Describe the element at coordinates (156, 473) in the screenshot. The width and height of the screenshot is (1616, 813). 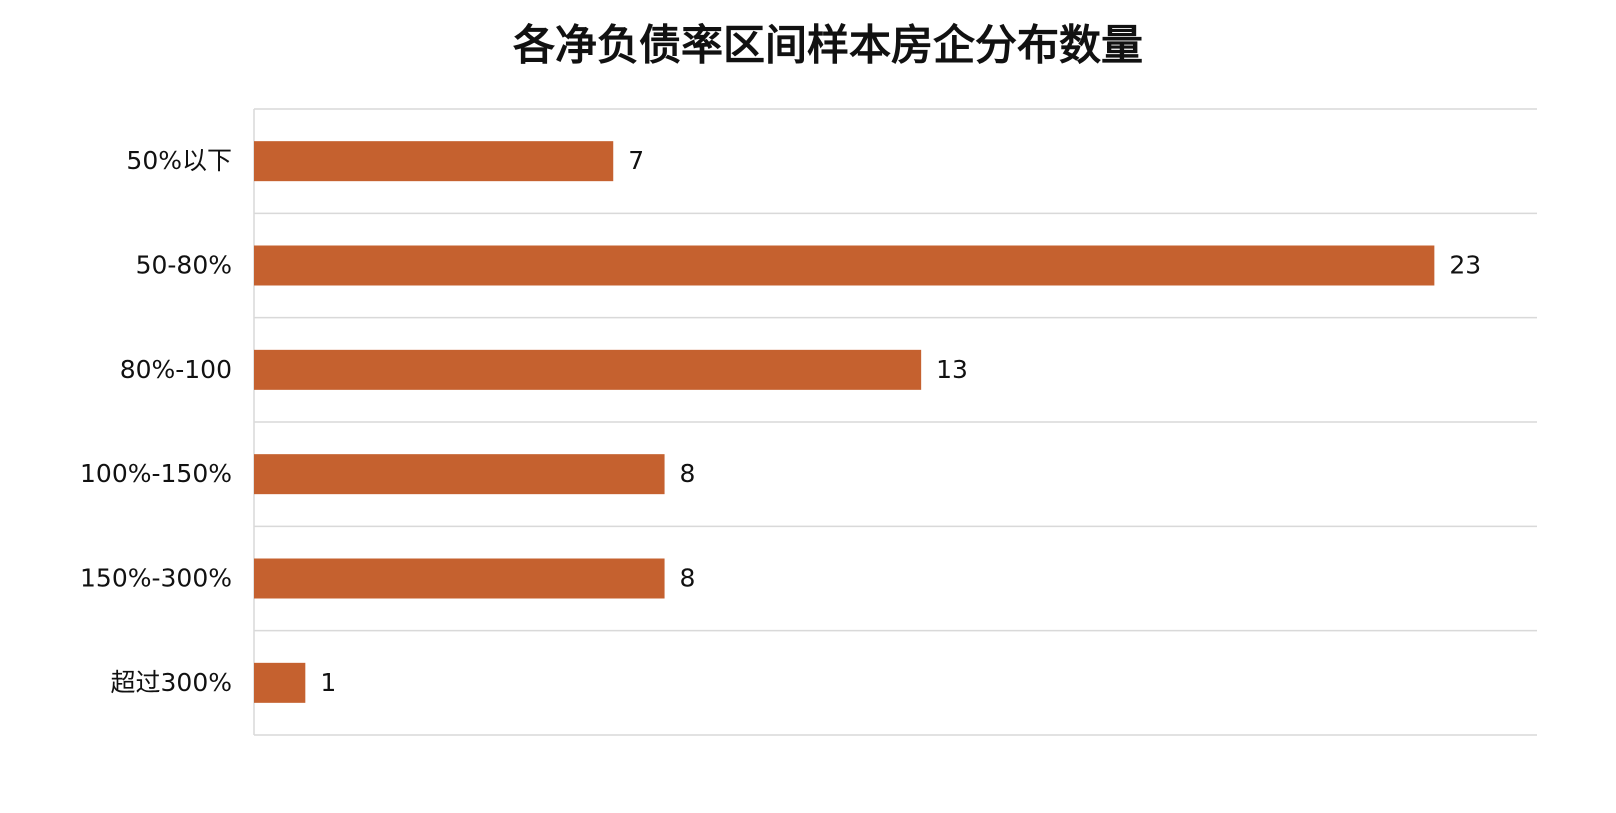
I see `y-tick-label: 100%-150%` at that location.